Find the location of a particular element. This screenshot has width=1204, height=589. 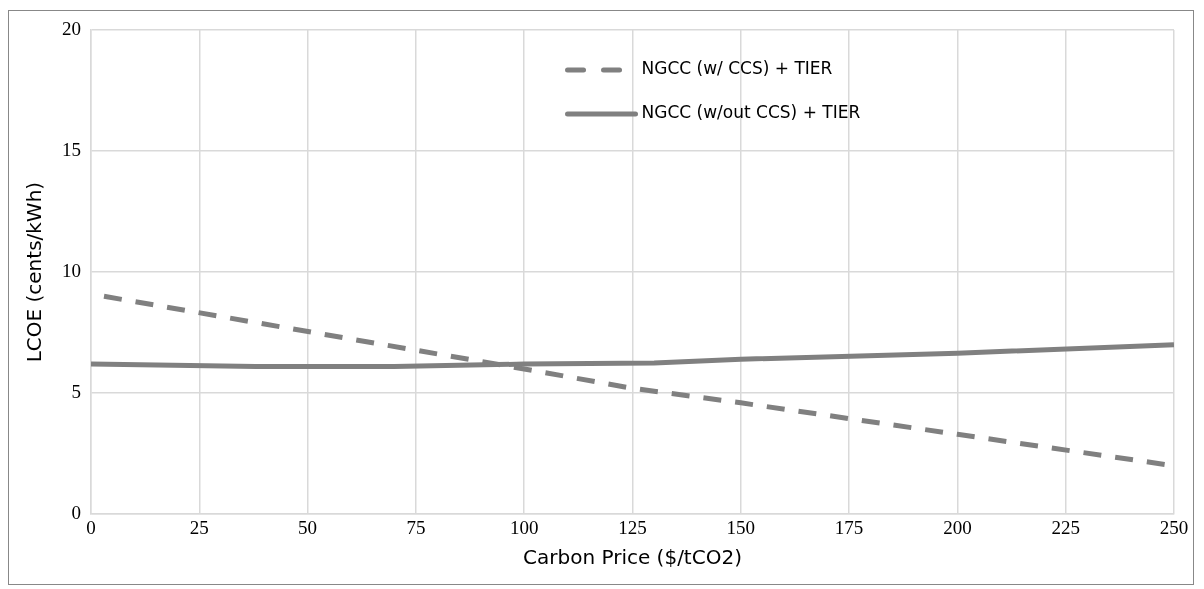

y-axis-title: LCOE (cents/kWh) is located at coordinates (34, 272).